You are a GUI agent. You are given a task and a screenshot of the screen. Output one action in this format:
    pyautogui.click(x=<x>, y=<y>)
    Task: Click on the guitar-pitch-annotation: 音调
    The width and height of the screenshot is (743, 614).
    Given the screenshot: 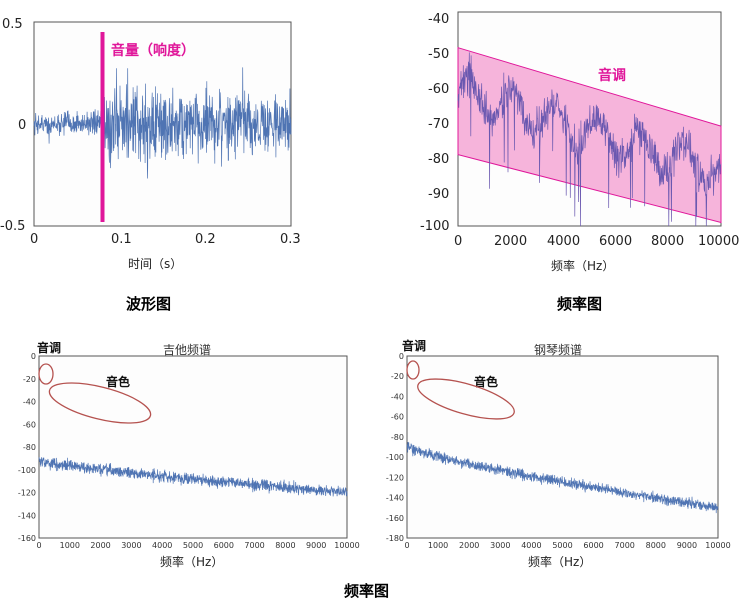 What is the action you would take?
    pyautogui.click(x=49, y=347)
    